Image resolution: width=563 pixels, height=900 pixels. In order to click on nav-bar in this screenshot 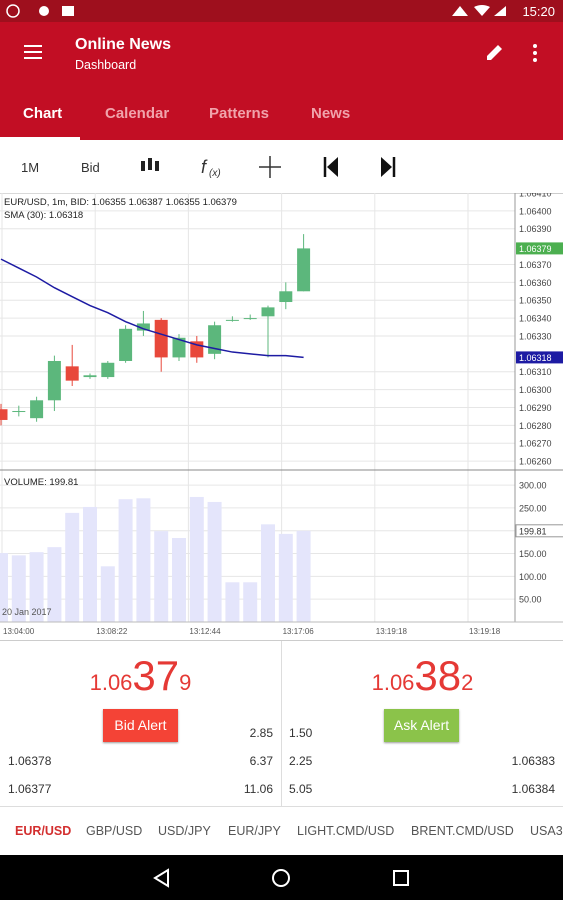, I will do `click(281, 877)`.